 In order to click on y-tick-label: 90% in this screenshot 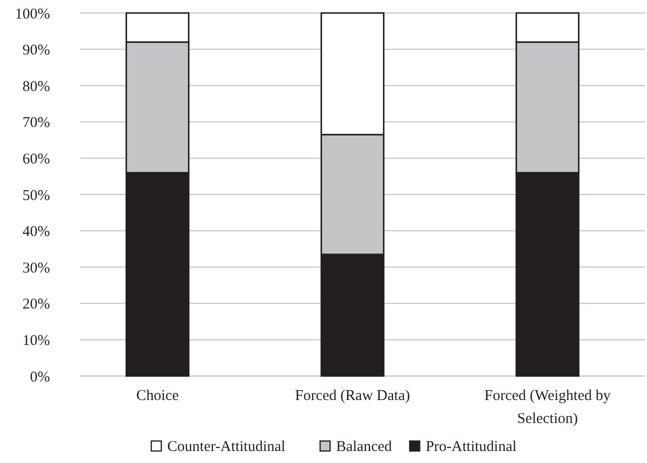, I will do `click(36, 50)`.